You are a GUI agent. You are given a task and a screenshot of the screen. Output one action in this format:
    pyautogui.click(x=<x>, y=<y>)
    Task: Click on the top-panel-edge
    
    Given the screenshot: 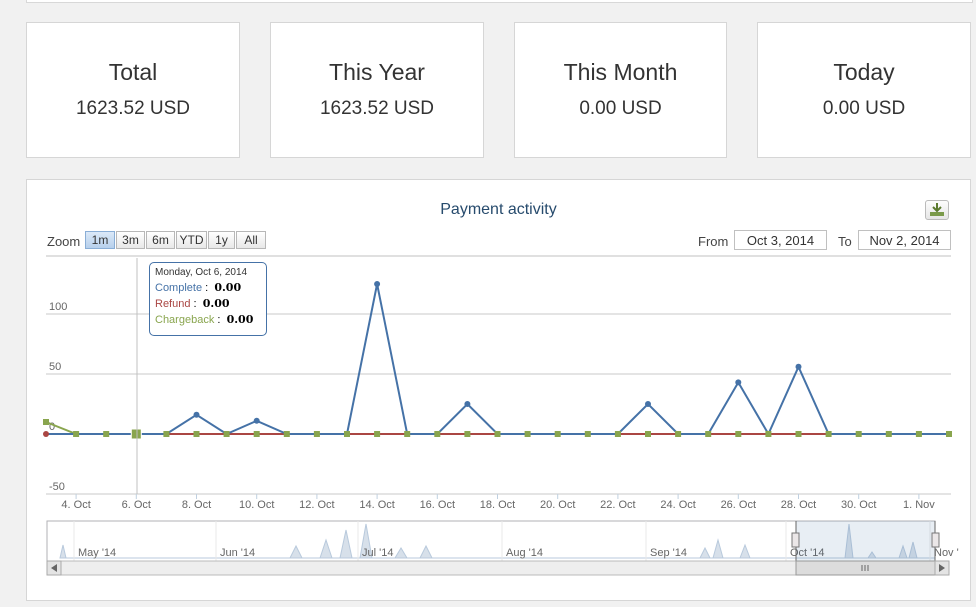 What is the action you would take?
    pyautogui.click(x=499, y=1)
    